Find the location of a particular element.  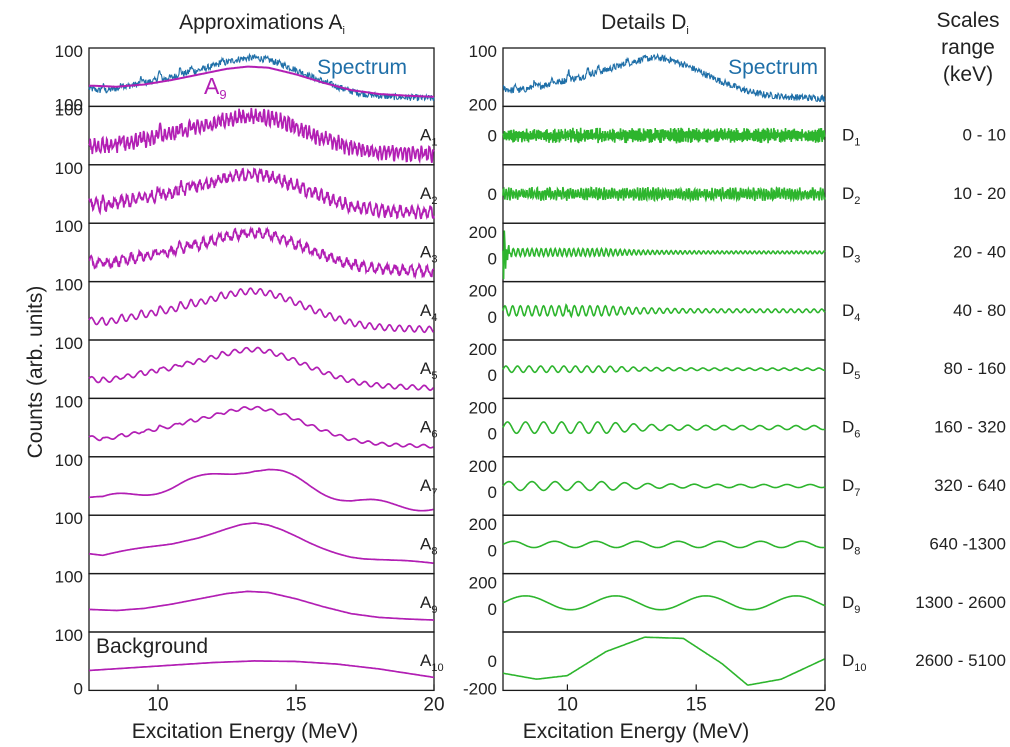

approximation-label: A2 is located at coordinates (428, 195).